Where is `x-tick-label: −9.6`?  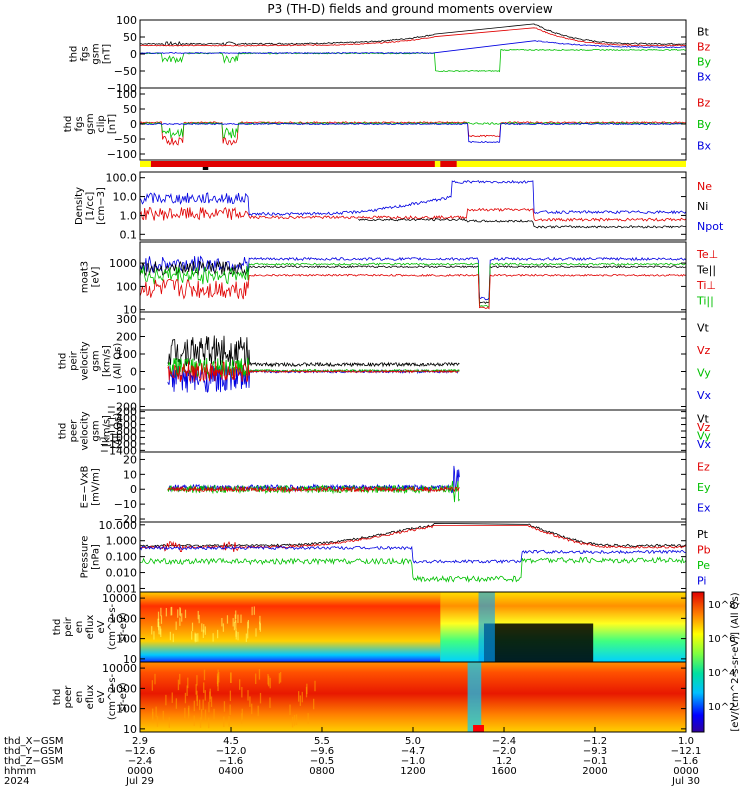 x-tick-label: −9.6 is located at coordinates (322, 751).